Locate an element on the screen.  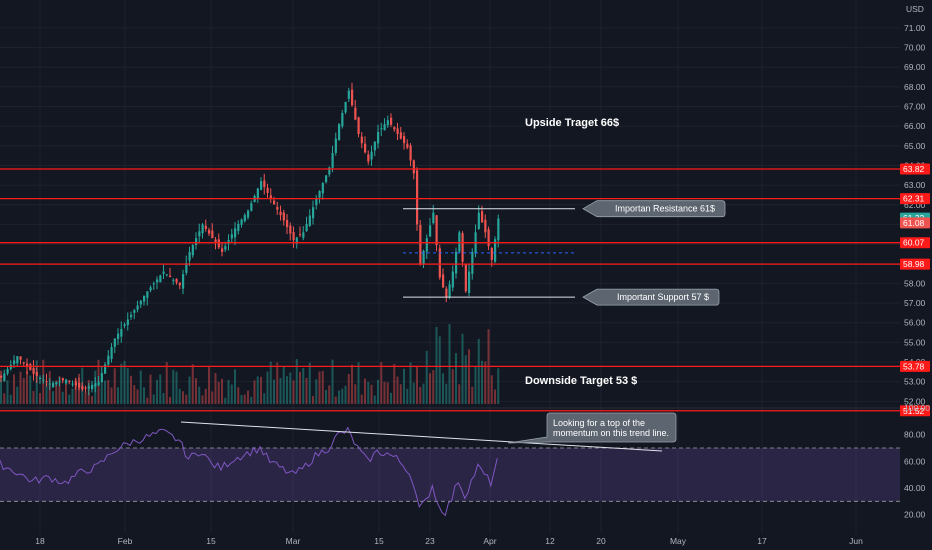
price-tick-label: 71.00 is located at coordinates (915, 28).